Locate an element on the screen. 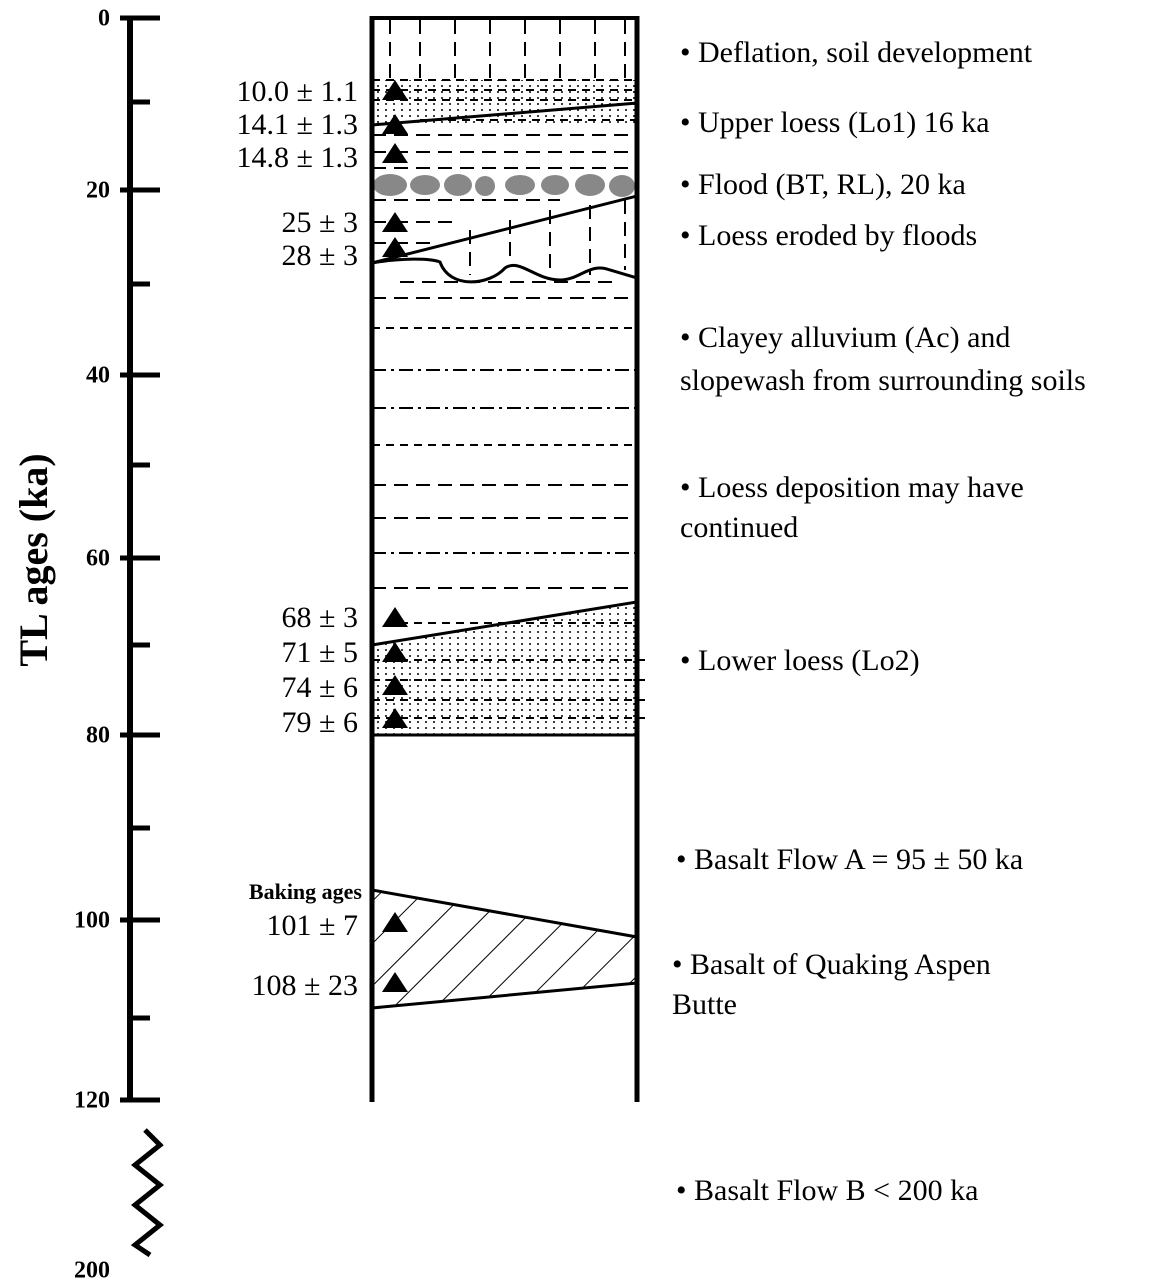 The height and width of the screenshot is (1286, 1163). sample-age: 71 ± 5 is located at coordinates (320, 652).